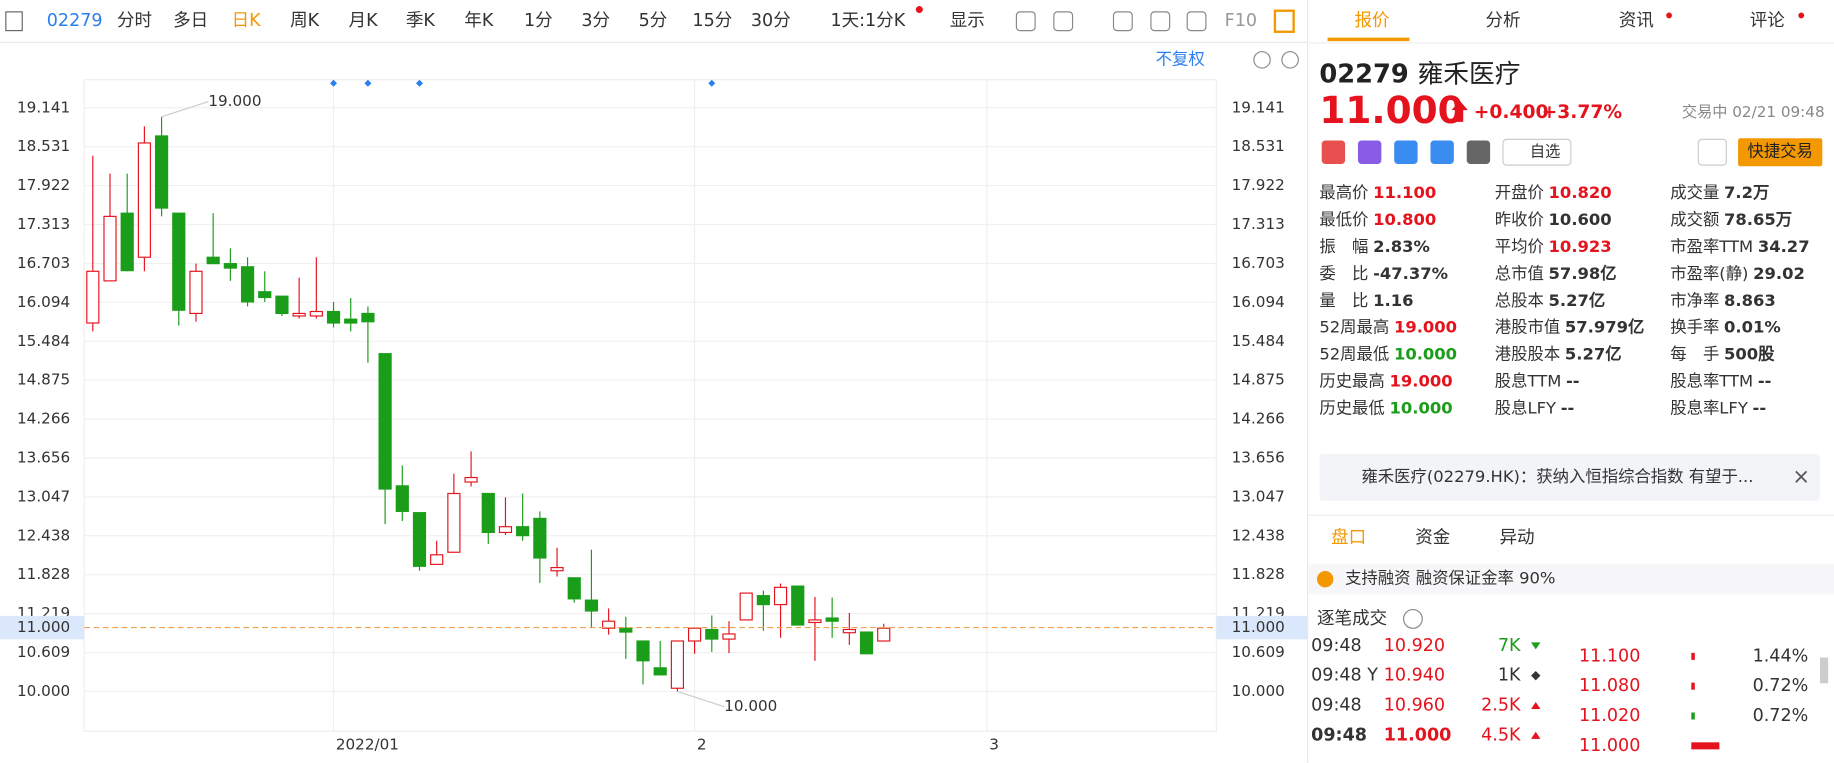  What do you see at coordinates (1580, 219) in the screenshot?
I see `stat-value: 10.600` at bounding box center [1580, 219].